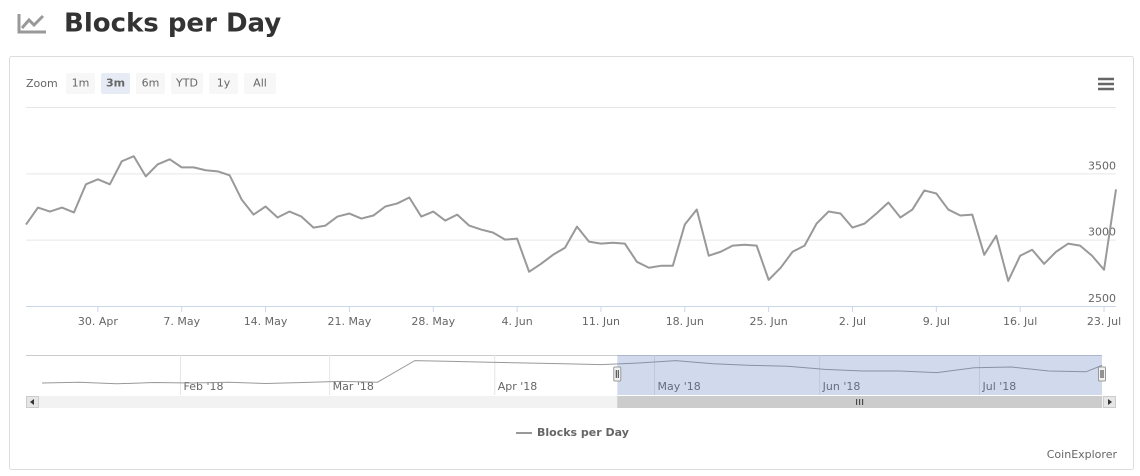  I want to click on x-tick-label: 21. May, so click(350, 321).